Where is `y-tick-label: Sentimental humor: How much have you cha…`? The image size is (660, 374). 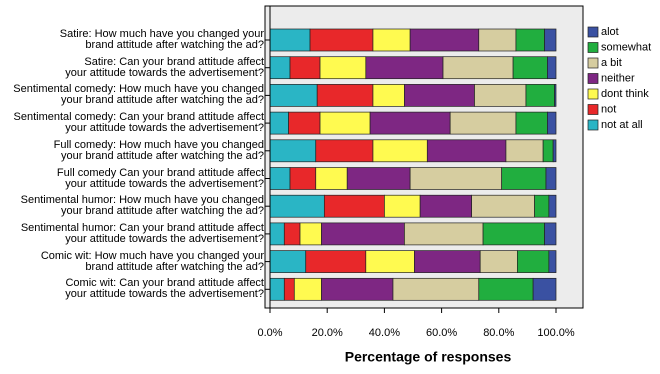
y-tick-label: Sentimental humor: How much have you cha… is located at coordinates (142, 206).